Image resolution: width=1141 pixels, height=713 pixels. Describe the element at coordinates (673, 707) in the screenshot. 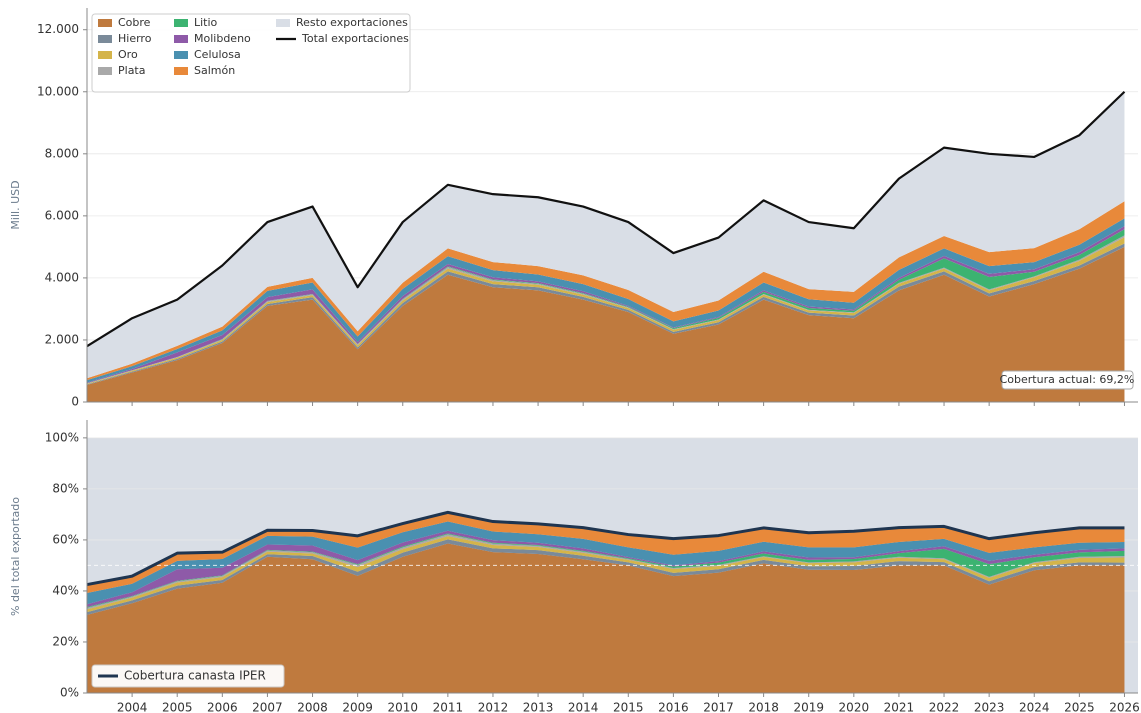

I see `x-tick-label: 2016` at that location.